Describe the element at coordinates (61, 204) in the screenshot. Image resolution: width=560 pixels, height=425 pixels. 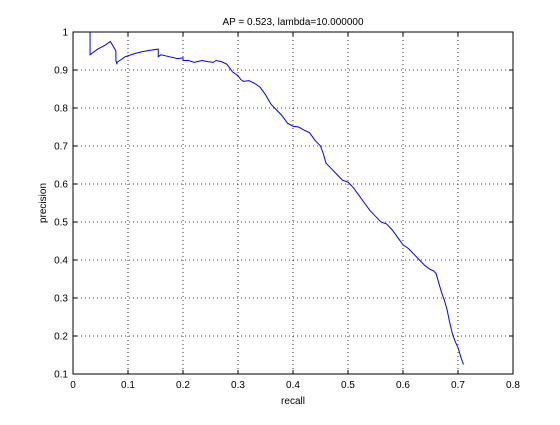
I see `y-tick-labels: 0.1 0.2 0.3 0.4 0.5 0.6 0.7 0.8 0.9 1` at that location.